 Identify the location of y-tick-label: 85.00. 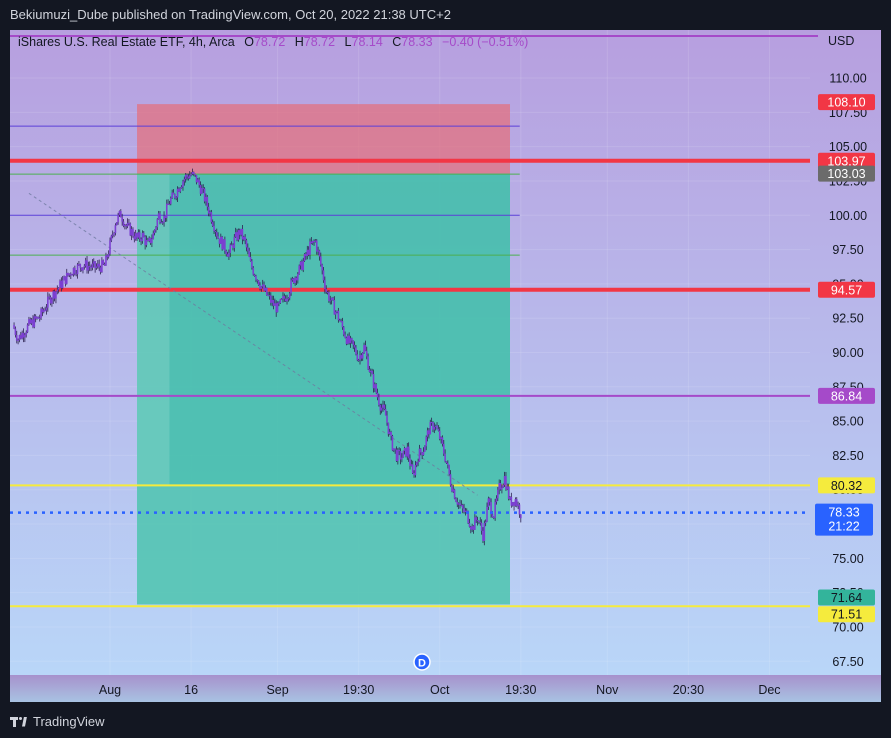
(847, 422).